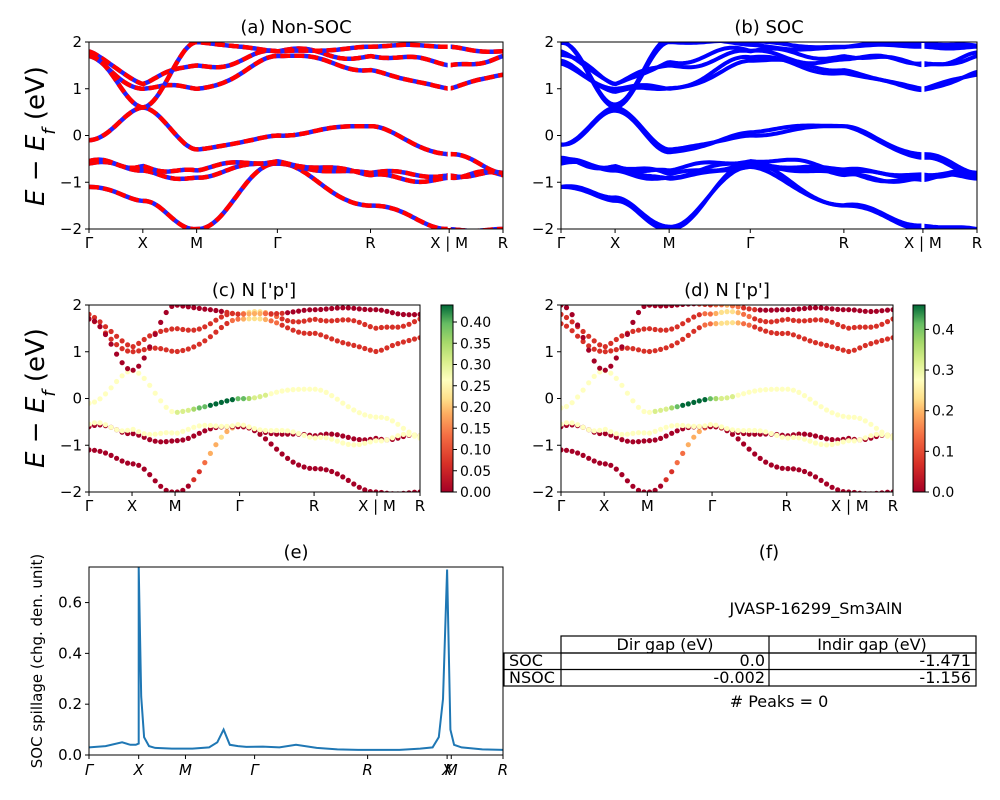 The height and width of the screenshot is (800, 1000). Describe the element at coordinates (77, 89) in the screenshot. I see `ytick-label: 1` at that location.